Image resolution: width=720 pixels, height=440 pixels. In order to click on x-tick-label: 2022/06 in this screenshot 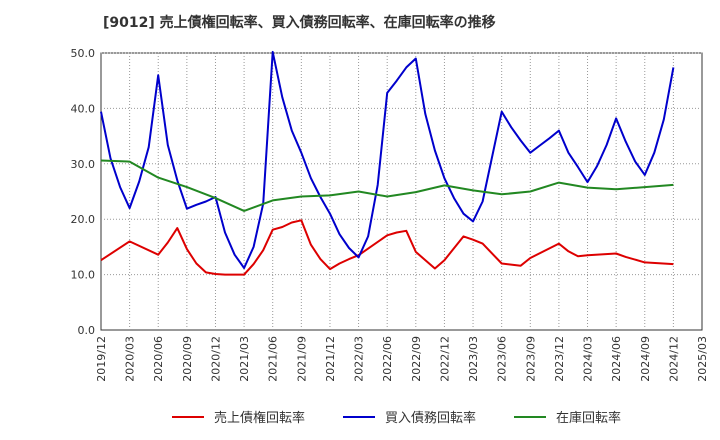, I will do `click(387, 359)`.